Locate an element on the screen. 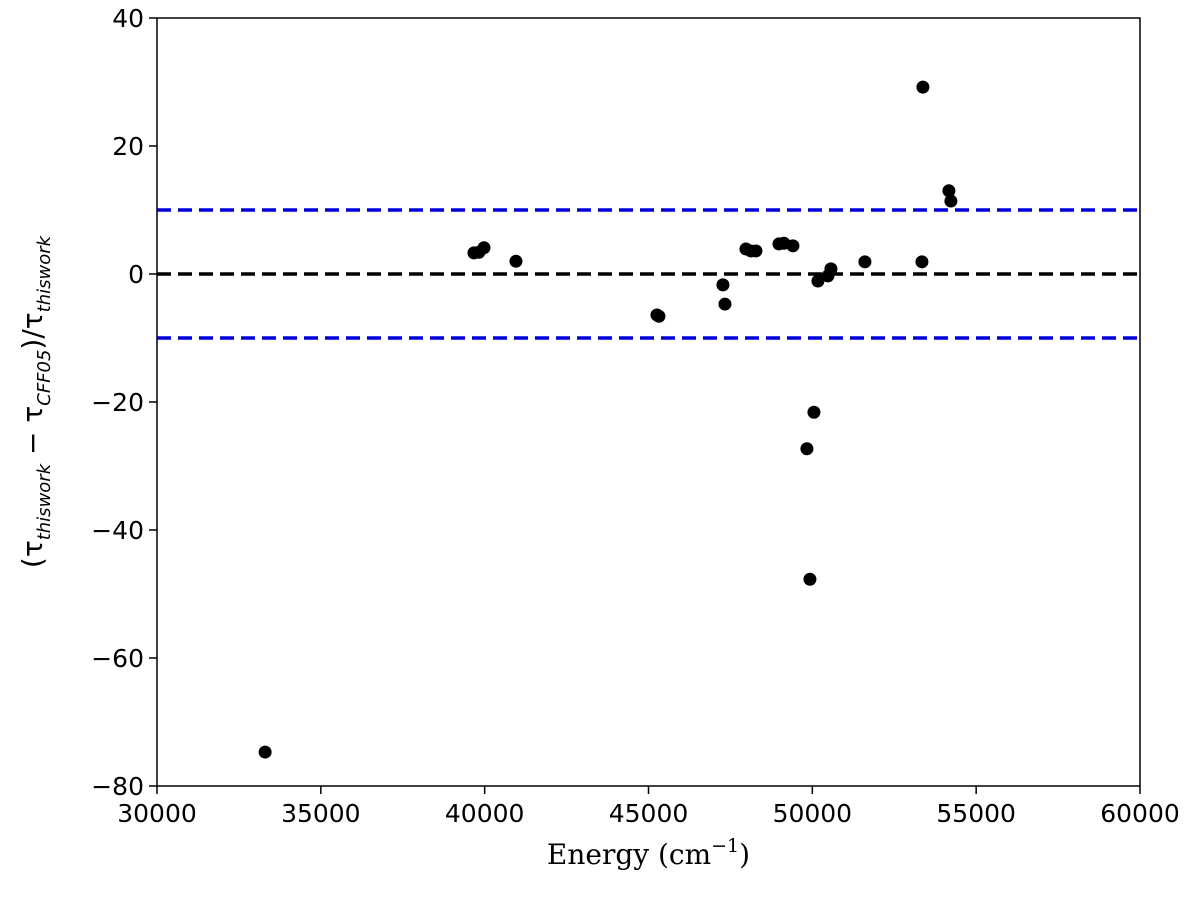 Image resolution: width=1200 pixels, height=911 pixels. x-tick-label: 40000 is located at coordinates (485, 813).